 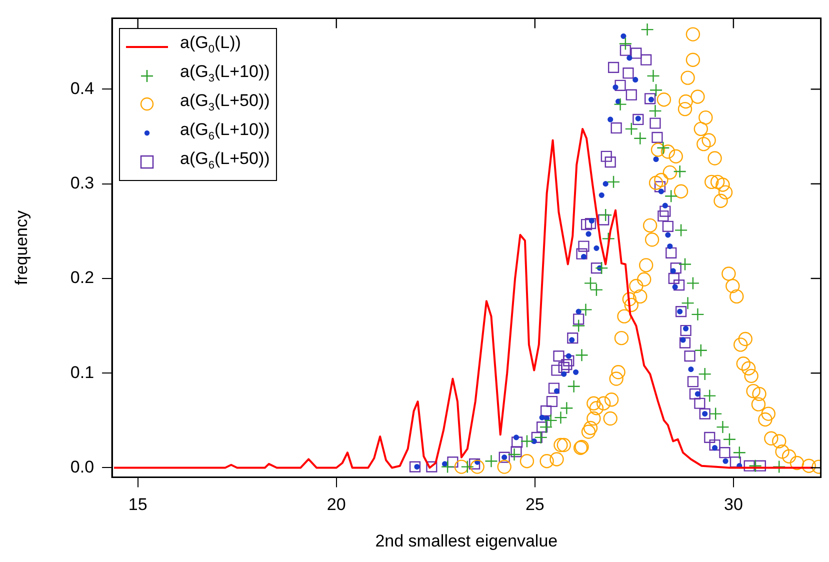 What do you see at coordinates (82, 278) in the screenshot?
I see `y-tick-label: 0.2` at bounding box center [82, 278].